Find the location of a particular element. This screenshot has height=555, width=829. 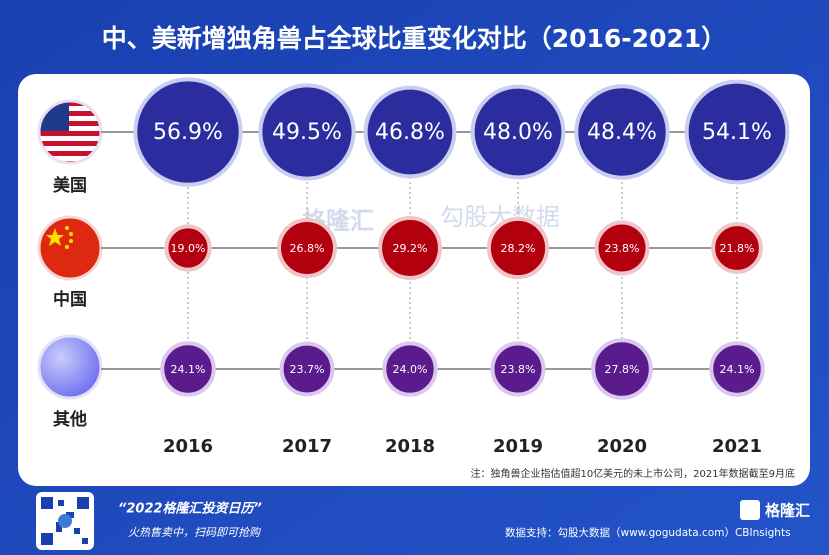

data-label: 24.0% is located at coordinates (410, 369).